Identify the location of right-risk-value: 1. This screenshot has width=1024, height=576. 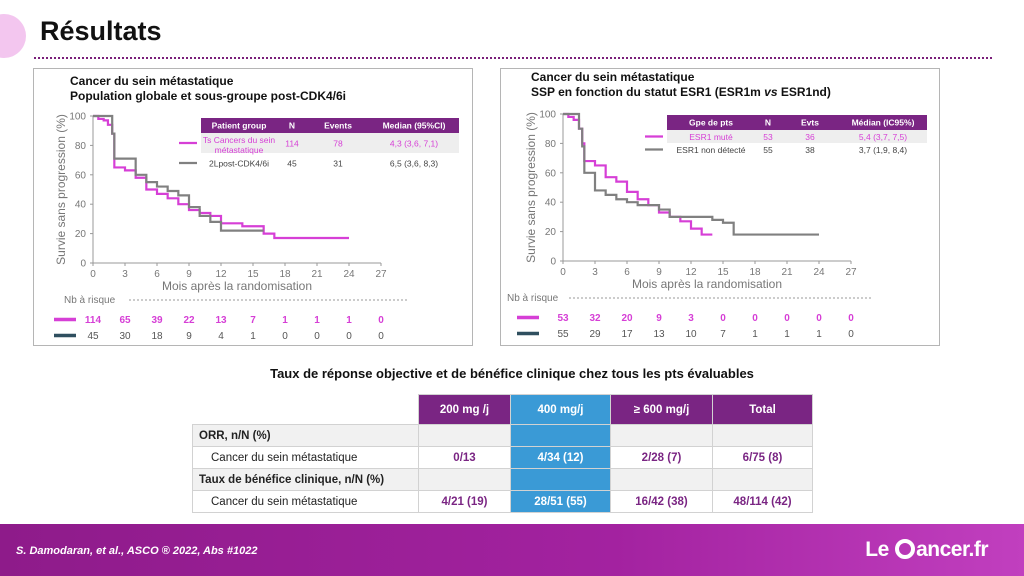
(819, 334).